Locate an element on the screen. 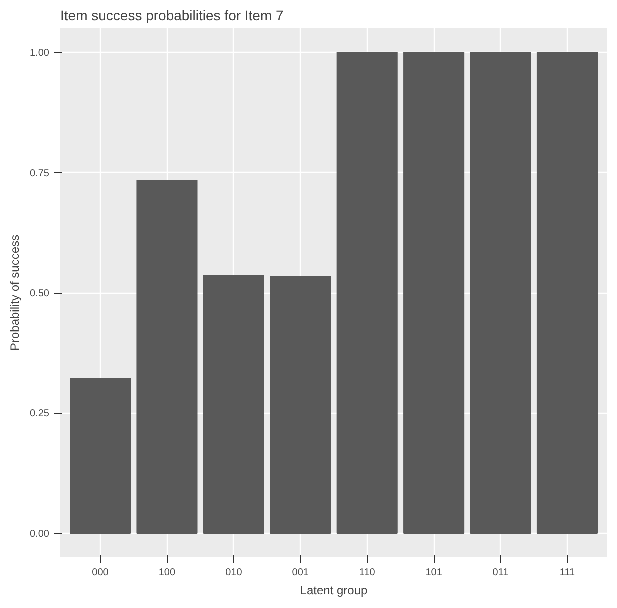 The height and width of the screenshot is (608, 617). x-tick-label: 110 is located at coordinates (367, 573).